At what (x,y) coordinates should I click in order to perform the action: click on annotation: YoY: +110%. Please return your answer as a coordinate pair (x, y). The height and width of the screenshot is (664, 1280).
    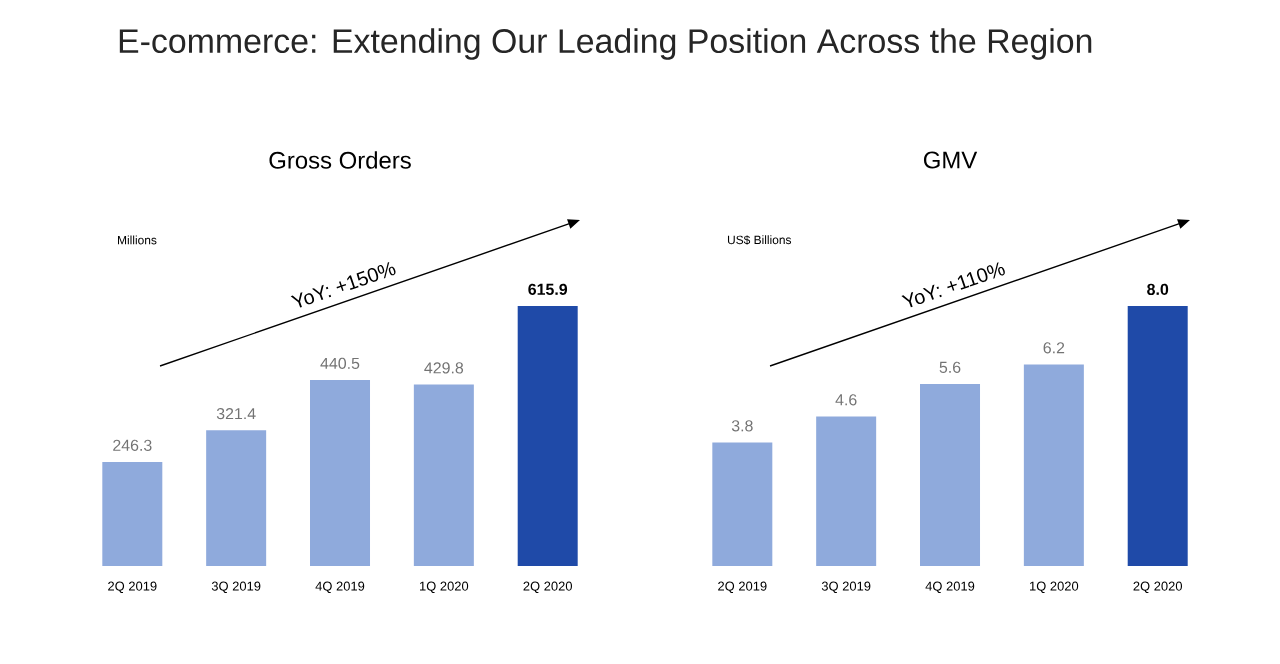
    Looking at the image, I should click on (953, 285).